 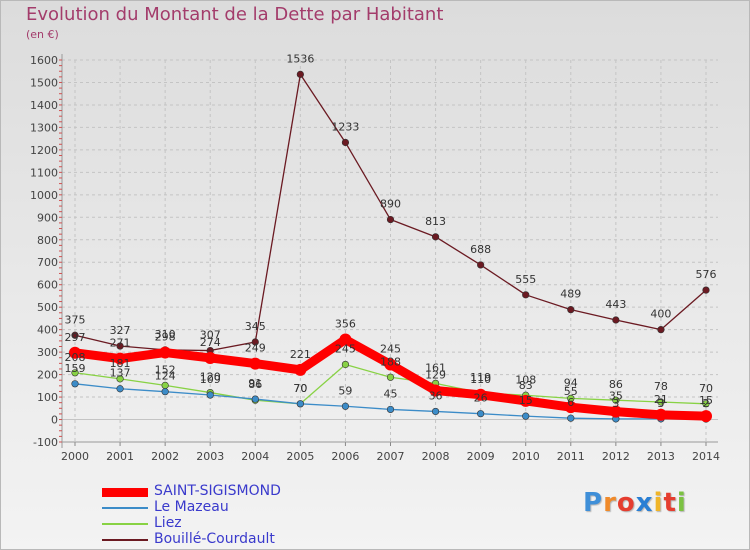 What do you see at coordinates (300, 58) in the screenshot?
I see `data-label: 1536` at bounding box center [300, 58].